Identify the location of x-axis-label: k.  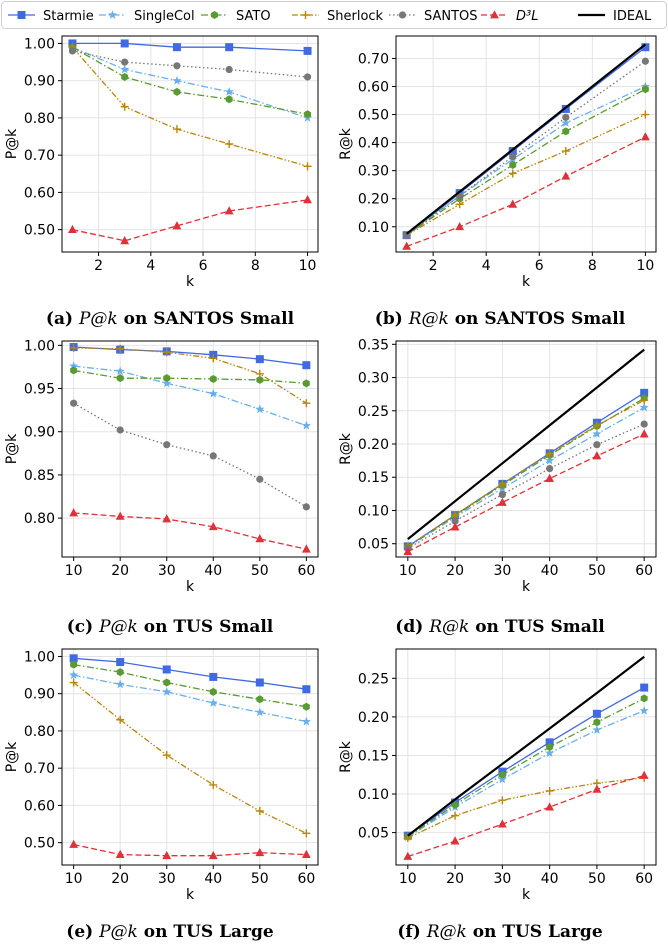
(526, 895).